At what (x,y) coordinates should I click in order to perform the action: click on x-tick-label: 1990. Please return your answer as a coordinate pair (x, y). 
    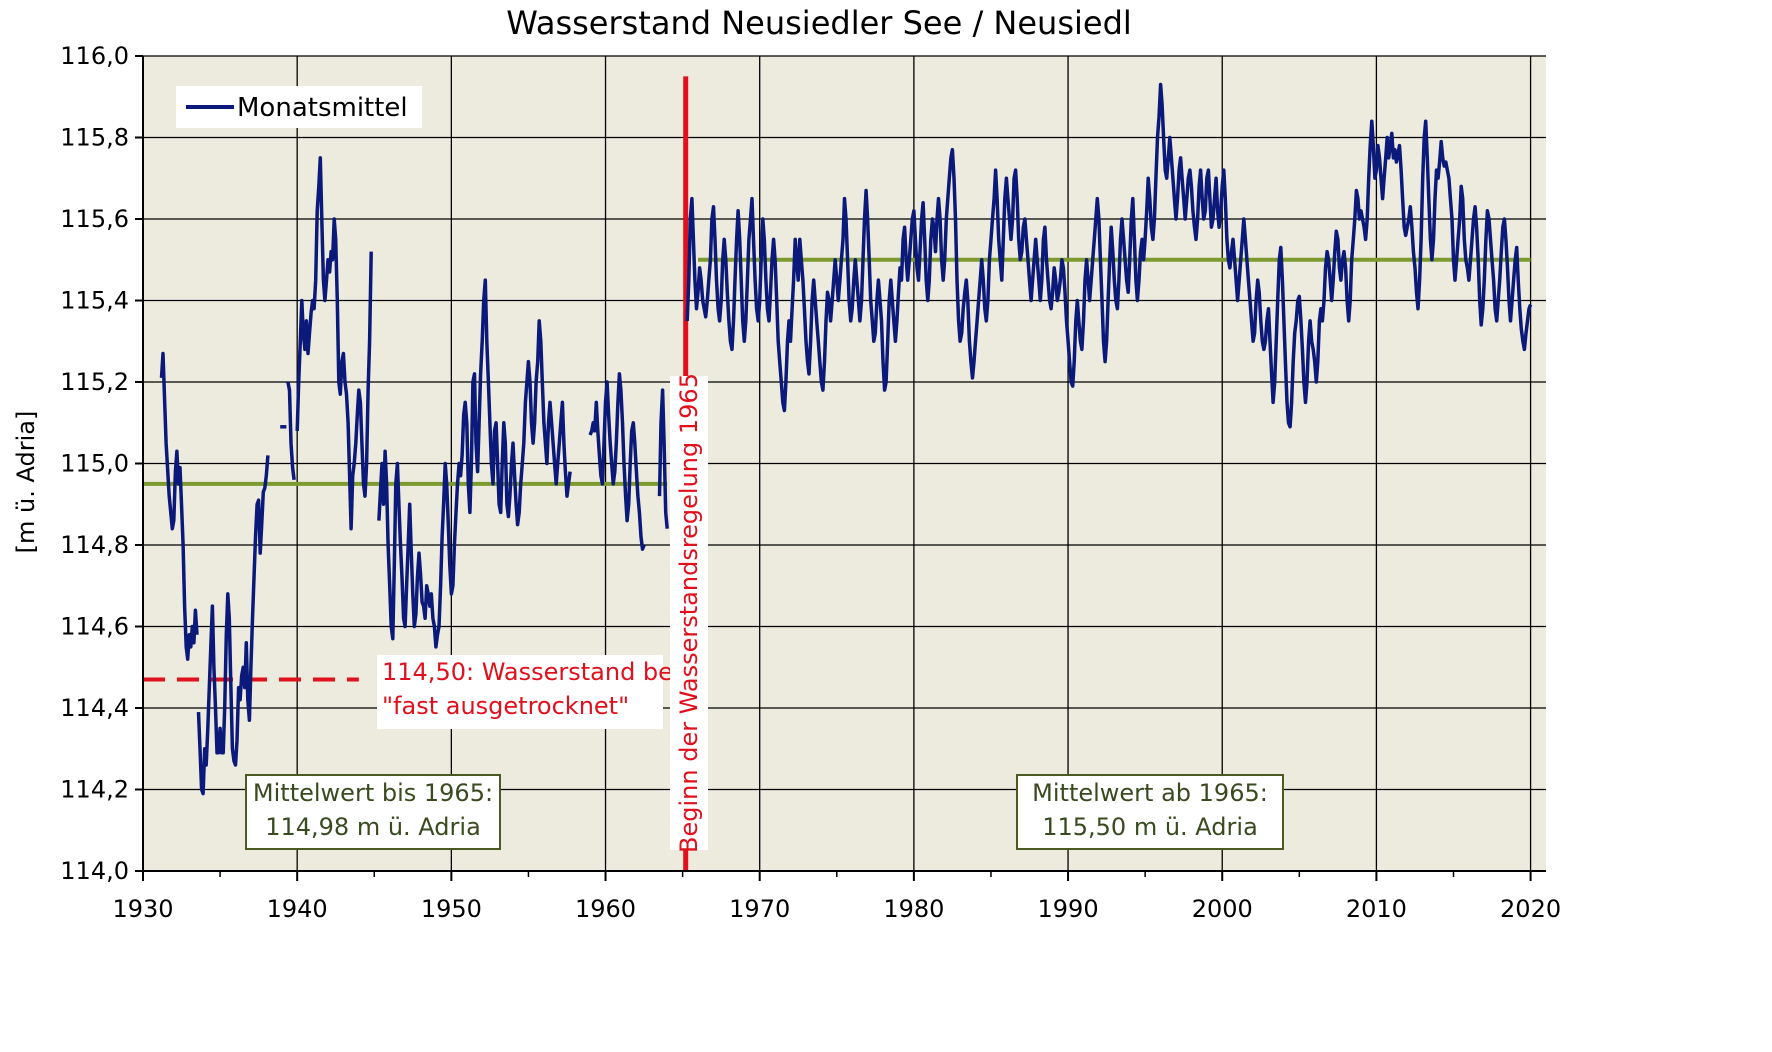
    Looking at the image, I should click on (1068, 909).